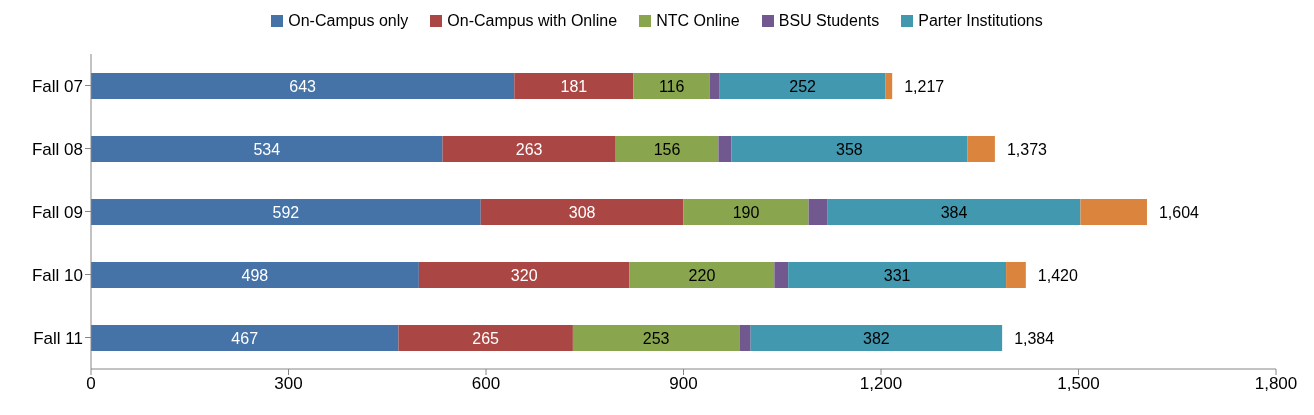 This screenshot has width=1314, height=415. What do you see at coordinates (348, 21) in the screenshot?
I see `legend-label: On-Campus only` at bounding box center [348, 21].